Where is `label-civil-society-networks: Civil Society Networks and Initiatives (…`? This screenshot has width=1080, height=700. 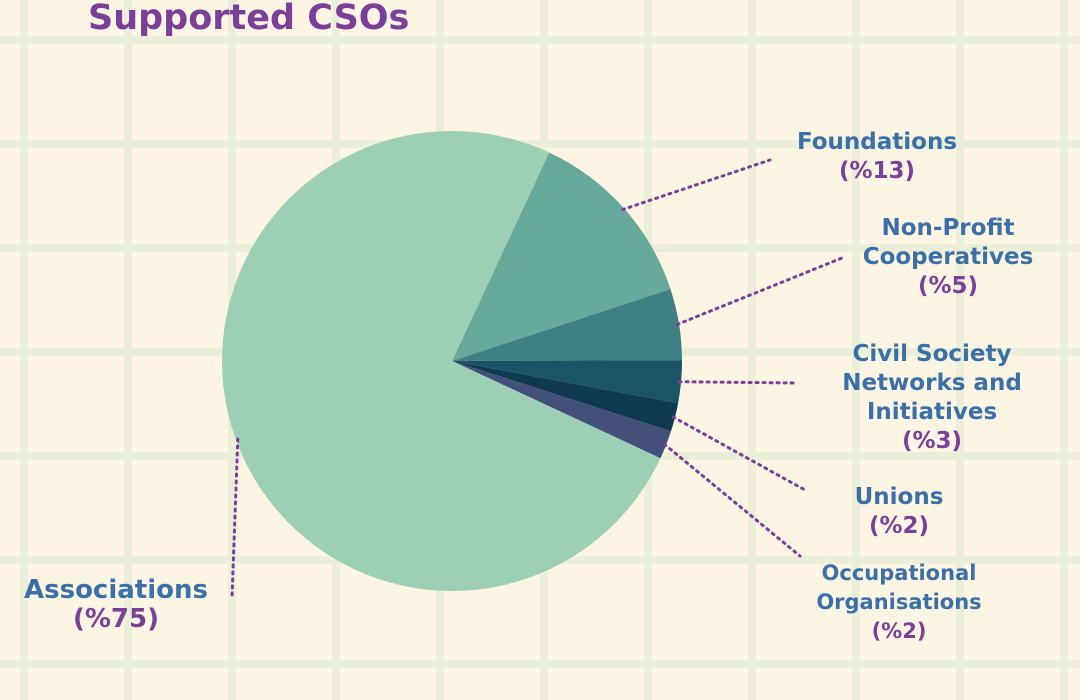
label-civil-society-networks: Civil Society Networks and Initiatives (… is located at coordinates (932, 398).